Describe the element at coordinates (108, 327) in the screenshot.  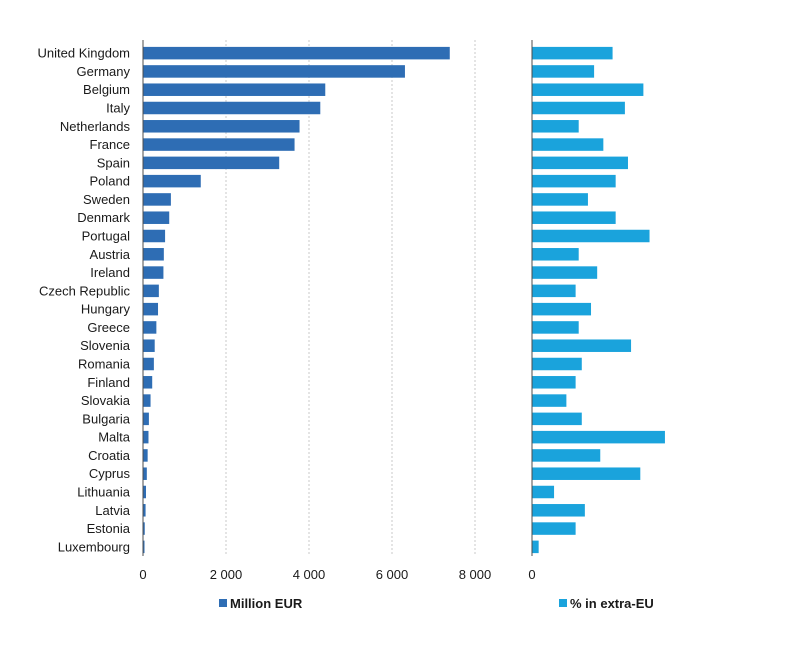
I see `category-label-greece: Greece` at that location.